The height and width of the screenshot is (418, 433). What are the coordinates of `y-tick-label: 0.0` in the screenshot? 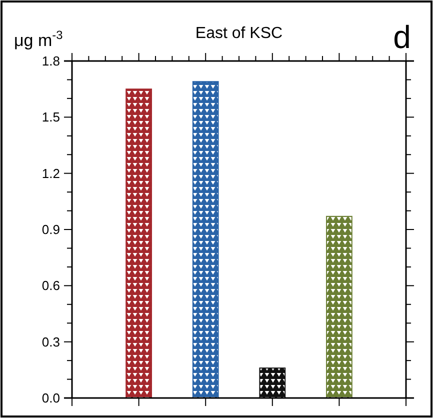 It's located at (51, 398).